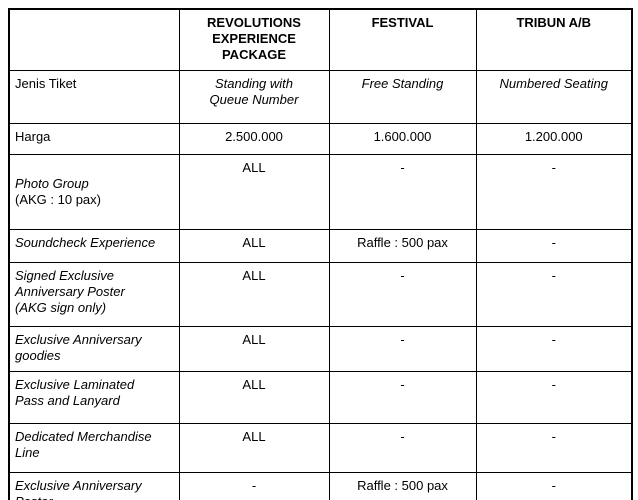 Image resolution: width=638 pixels, height=500 pixels. I want to click on row-label-goodies: Exclusive Anniversary goodies, so click(94, 348).